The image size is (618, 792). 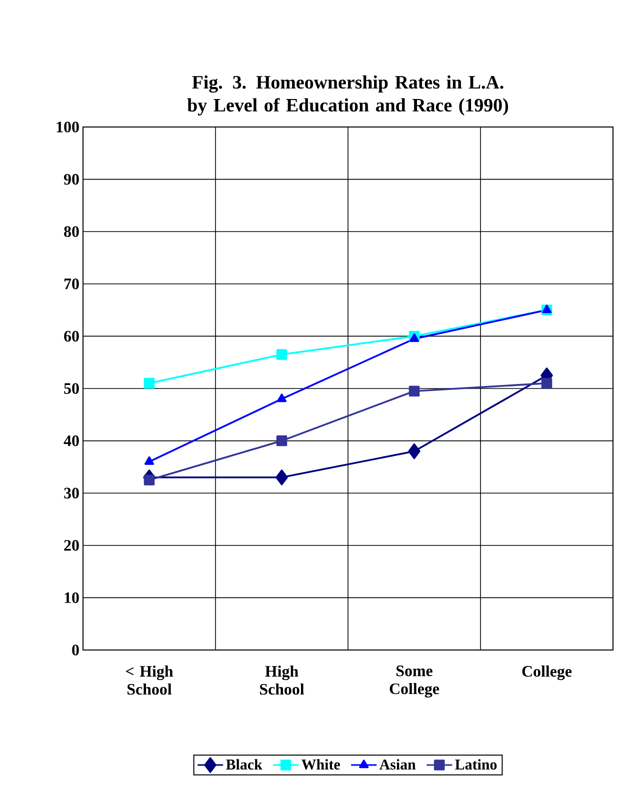 What do you see at coordinates (71, 493) in the screenshot?
I see `y-tick-label: 30` at bounding box center [71, 493].